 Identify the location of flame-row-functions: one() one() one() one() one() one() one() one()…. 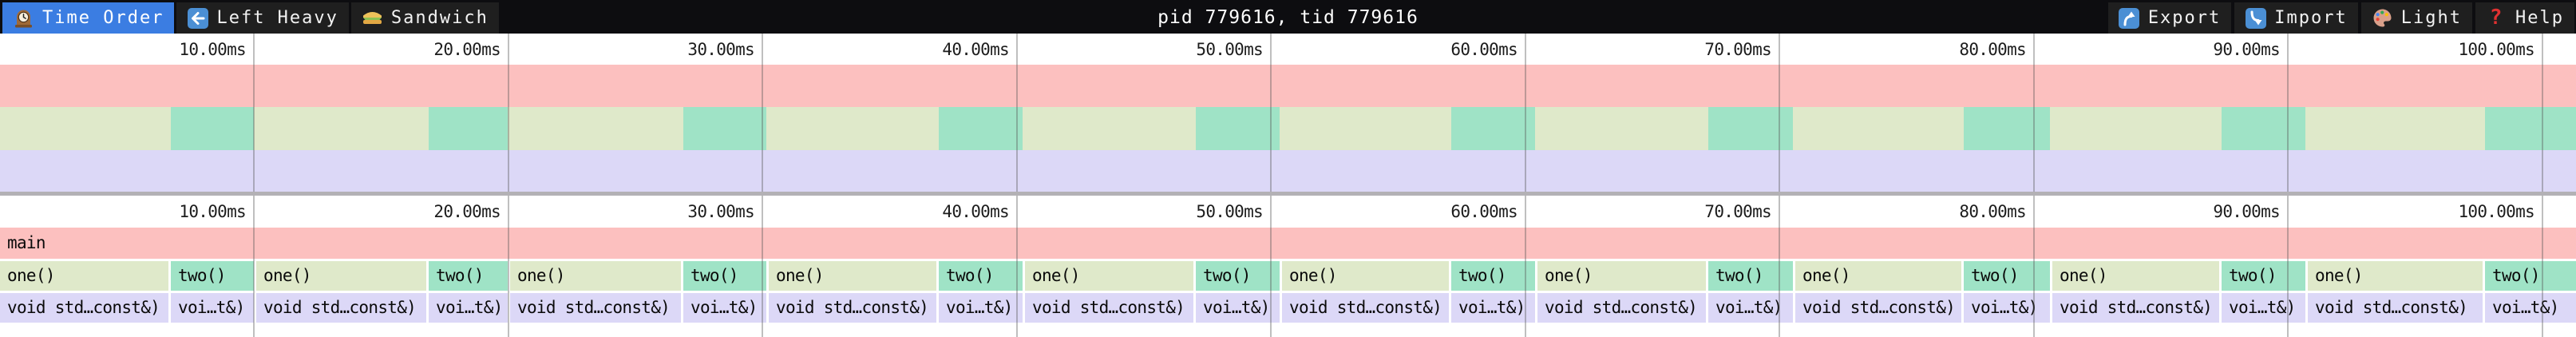
(1288, 276).